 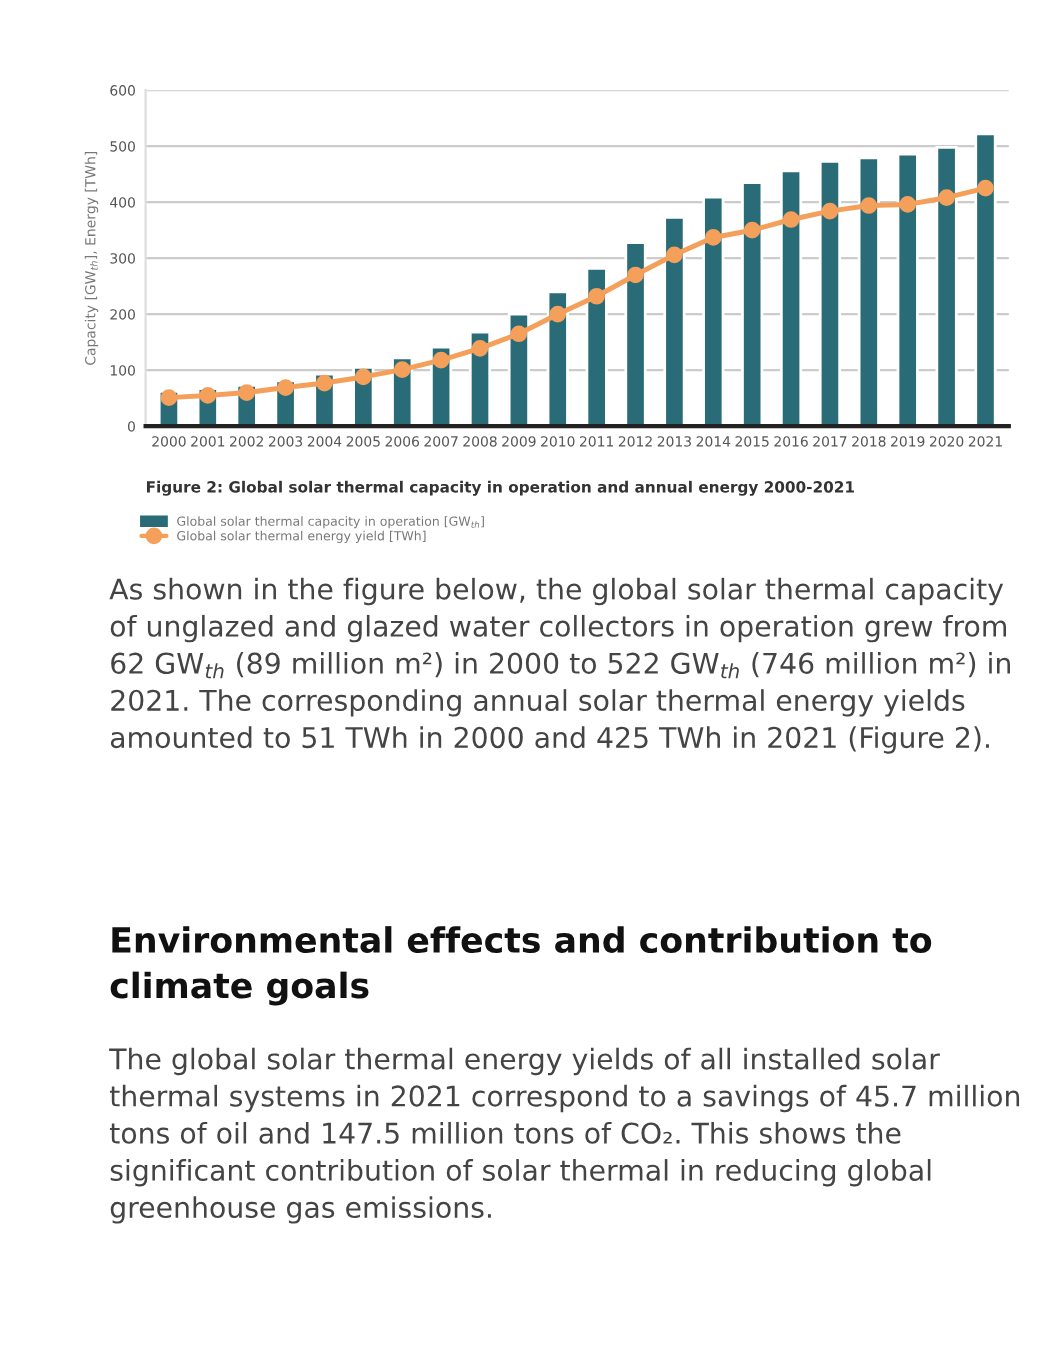 I want to click on text: As shown in the figure below, the global solar thermal capacity of unglazed and glazed water collectors in operation grew from 62 GW$_{th}$ (89 million m²) in 2000 to 522 GW$_{th}$ (746 million m²) in 2021. The corresponding annual solar thermal energy yields amounted to 51 TWh in 2000 and 425 TWh in 2021 (Figure 2)., so click(x=559, y=665).